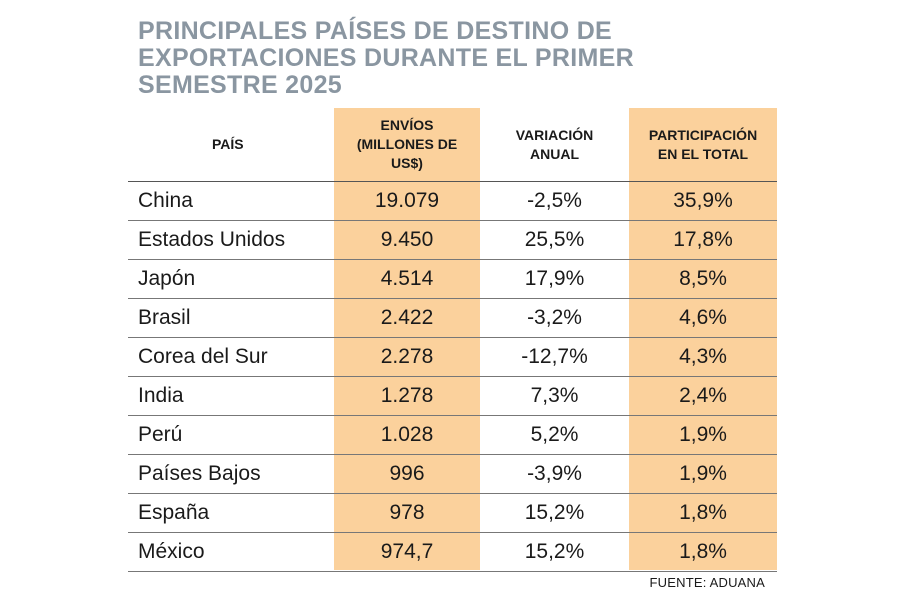  I want to click on variacion-cell: 7,3%, so click(554, 396).